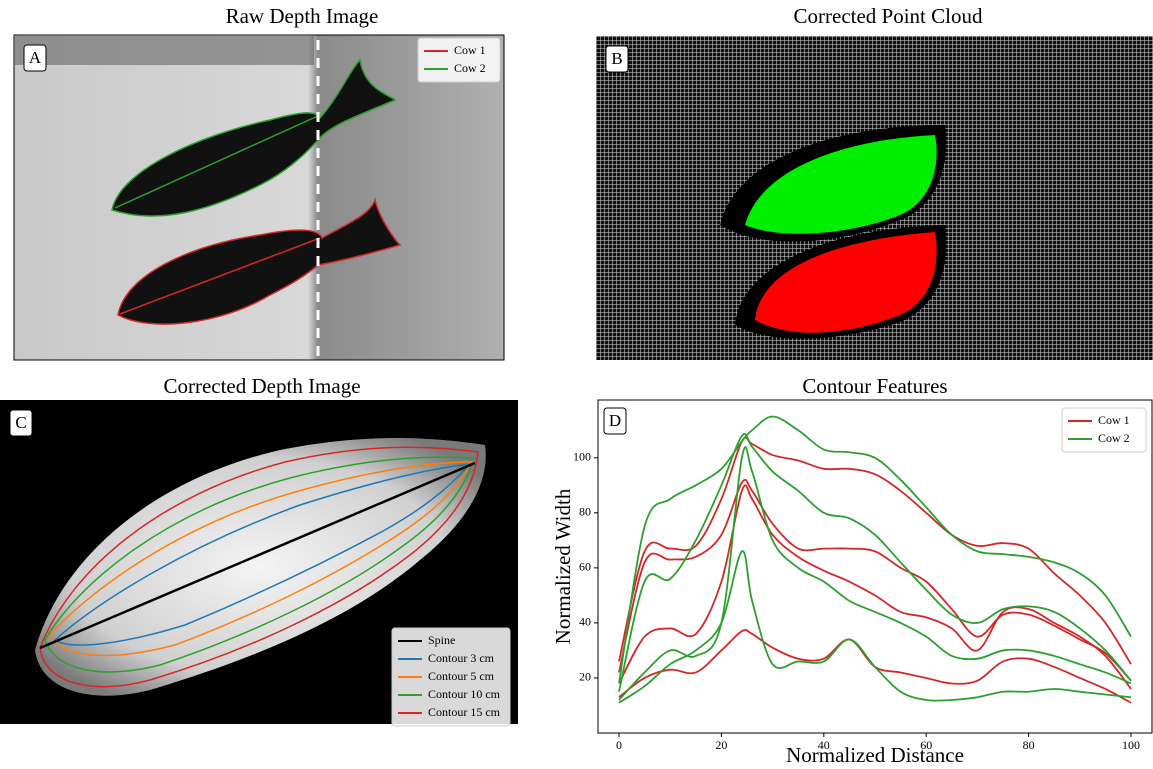 The image size is (1153, 769). Describe the element at coordinates (926, 745) in the screenshot. I see `x-tick-label: 60` at that location.